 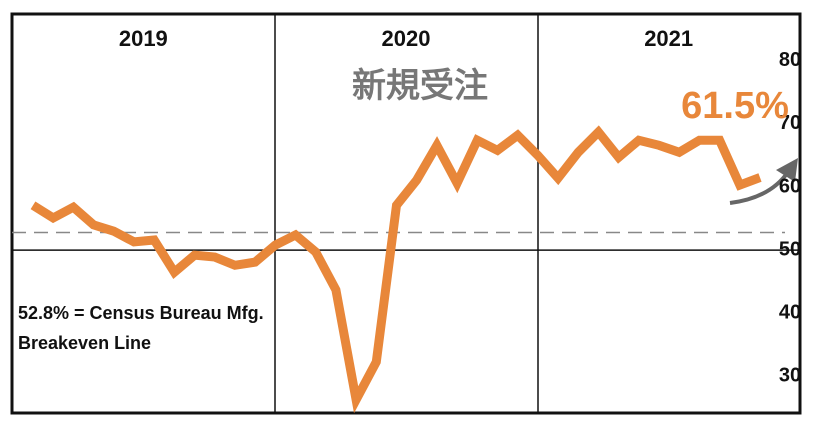 I want to click on y-tick-label: 80, so click(x=790, y=60).